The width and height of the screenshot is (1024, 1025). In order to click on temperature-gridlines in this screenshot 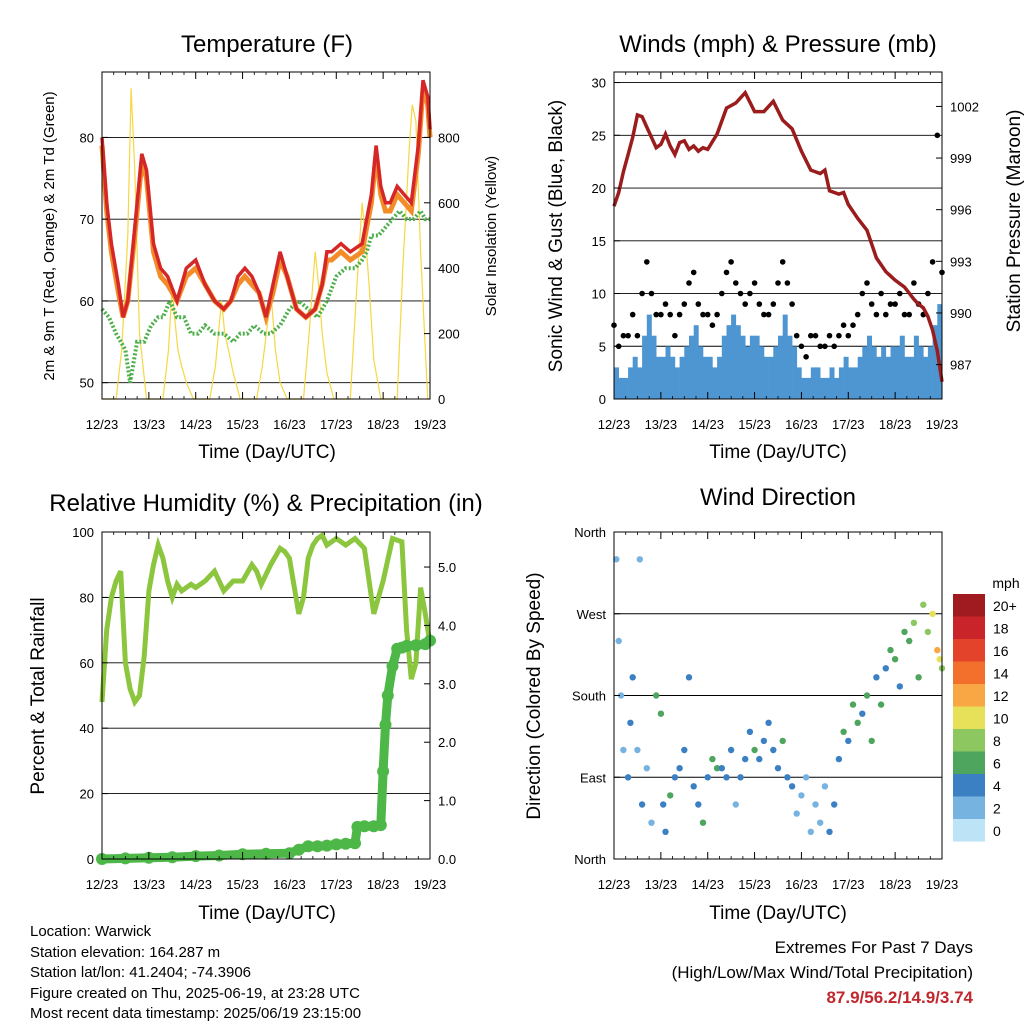, I will do `click(266, 260)`.